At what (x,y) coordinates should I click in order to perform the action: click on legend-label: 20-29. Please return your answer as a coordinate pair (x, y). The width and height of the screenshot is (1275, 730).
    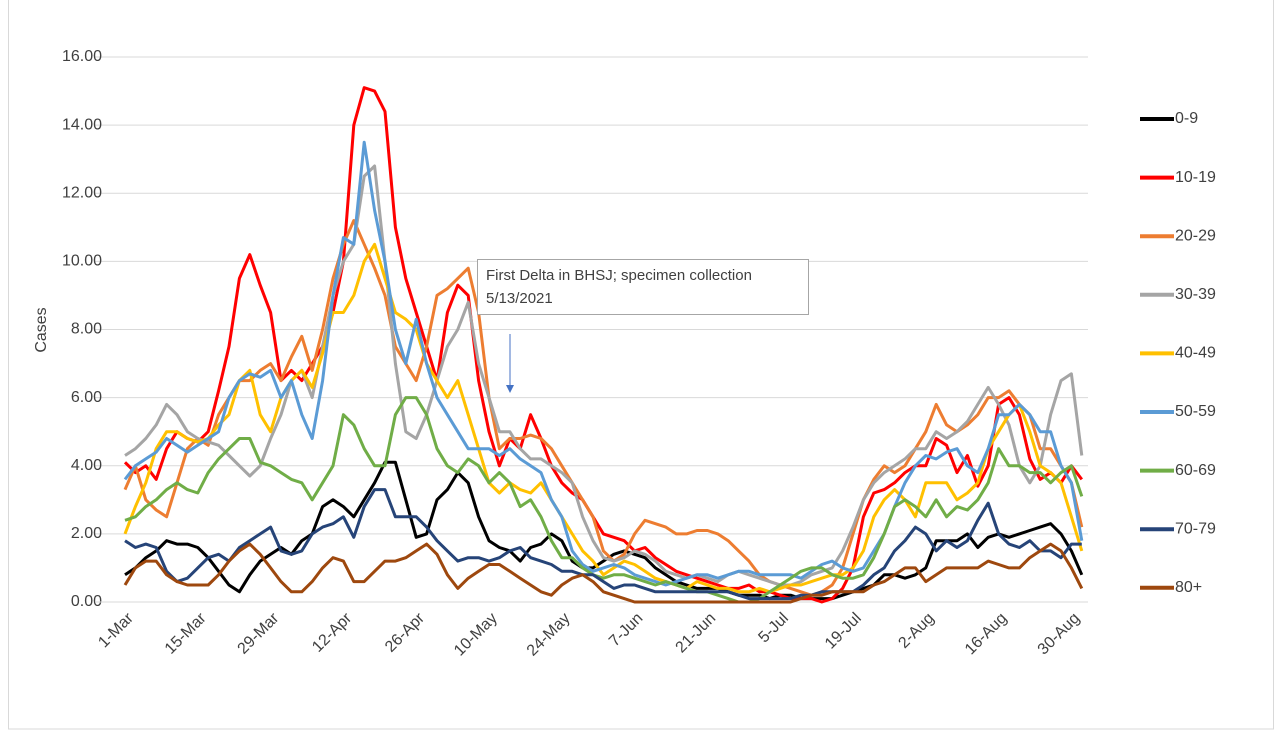
    Looking at the image, I should click on (1195, 235).